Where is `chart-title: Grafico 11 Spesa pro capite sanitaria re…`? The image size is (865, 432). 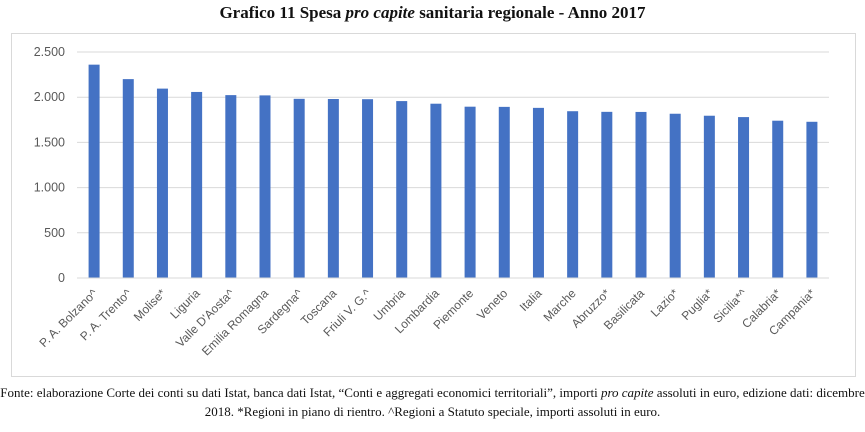
chart-title: Grafico 11 Spesa pro capite sanitaria re… is located at coordinates (432, 13).